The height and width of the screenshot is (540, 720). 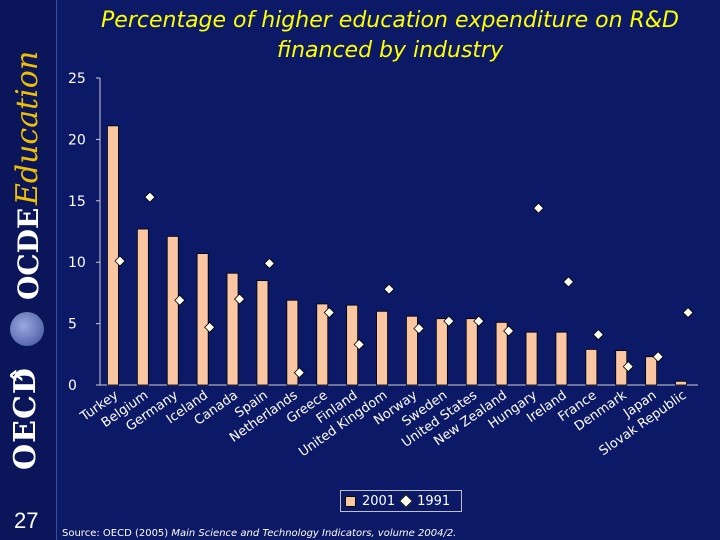 I want to click on y-tick-label: 15, so click(x=77, y=202).